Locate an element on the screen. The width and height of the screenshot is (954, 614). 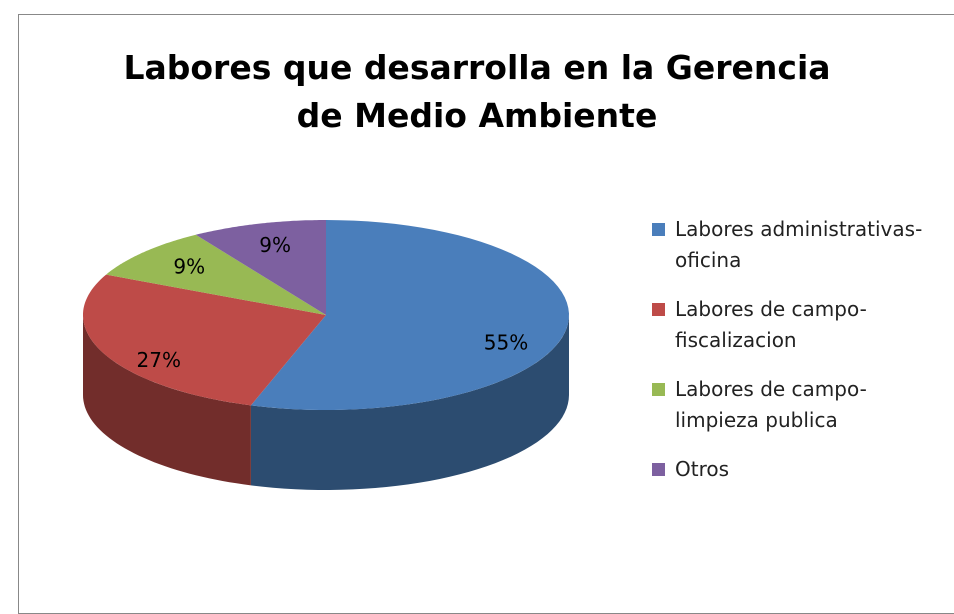
legend-entry: Labores de campo-fiscalizacion is located at coordinates (797, 325).